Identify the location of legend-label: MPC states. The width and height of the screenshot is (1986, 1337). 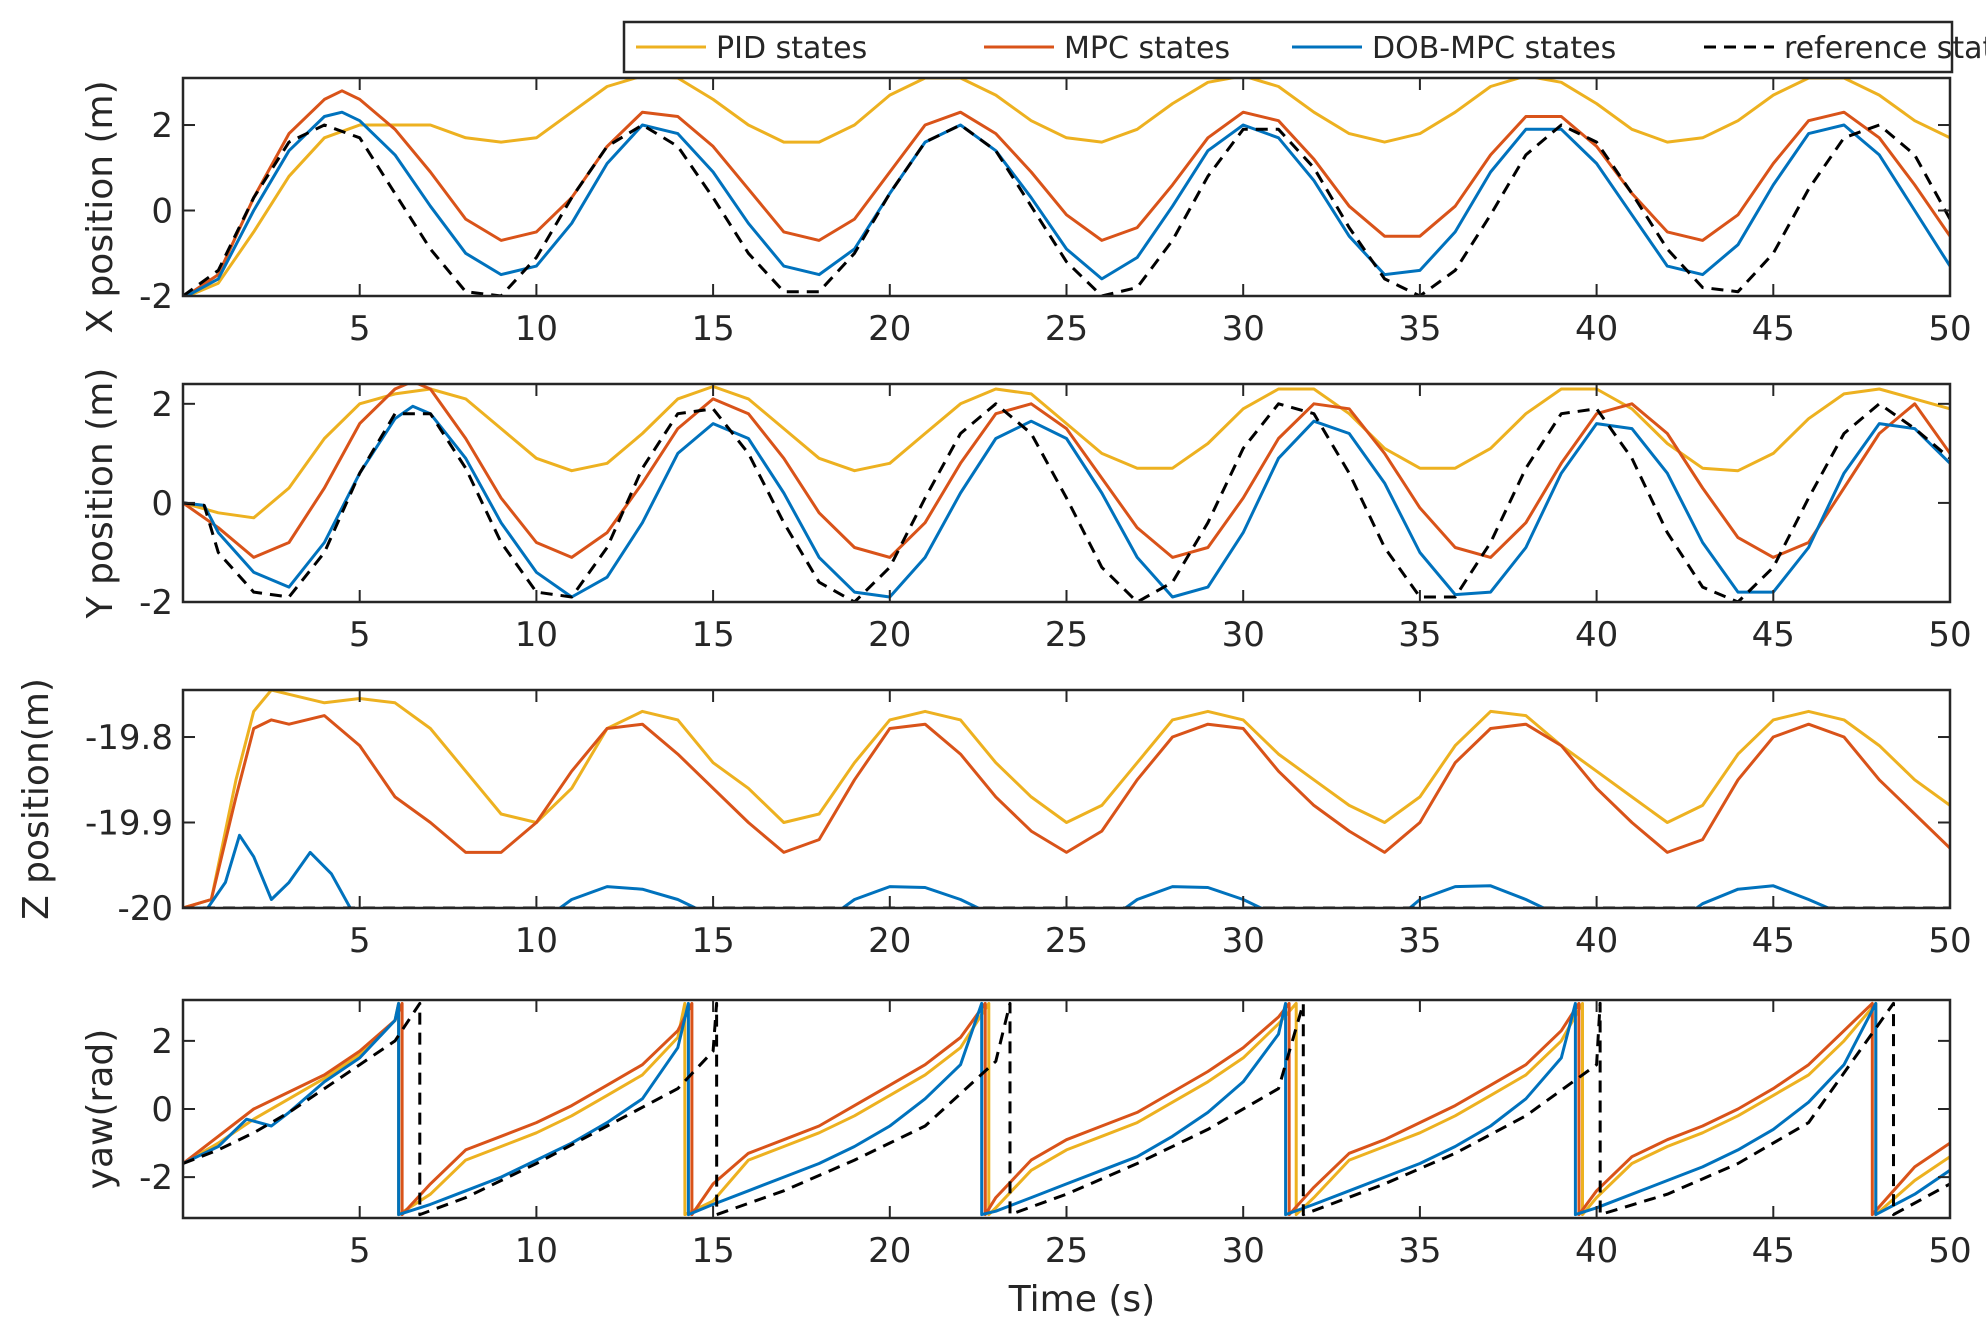
(1147, 48).